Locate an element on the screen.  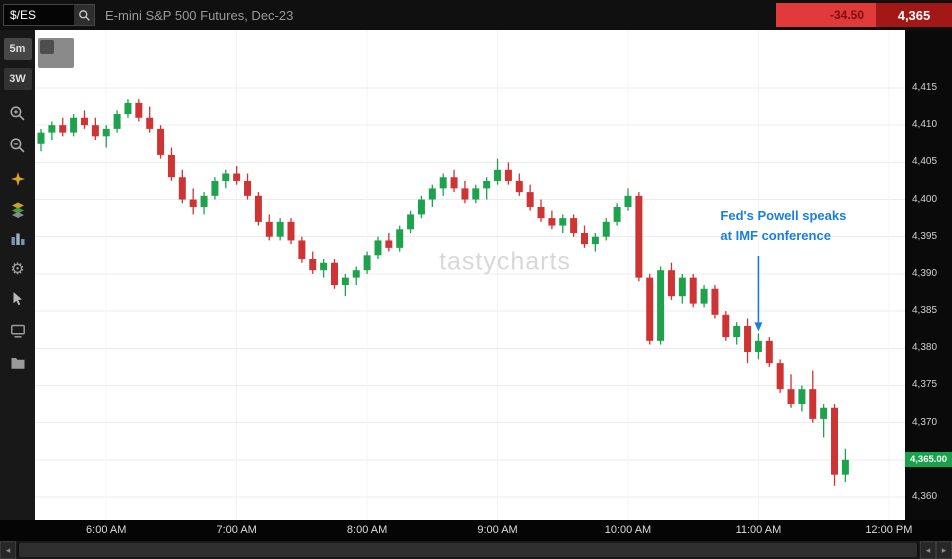
cursor-tool-button is located at coordinates (18, 299).